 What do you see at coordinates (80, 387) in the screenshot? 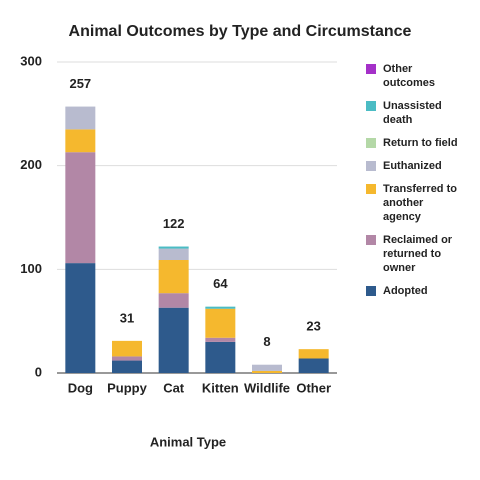
I see `x-tick-label: Dog` at bounding box center [80, 387].